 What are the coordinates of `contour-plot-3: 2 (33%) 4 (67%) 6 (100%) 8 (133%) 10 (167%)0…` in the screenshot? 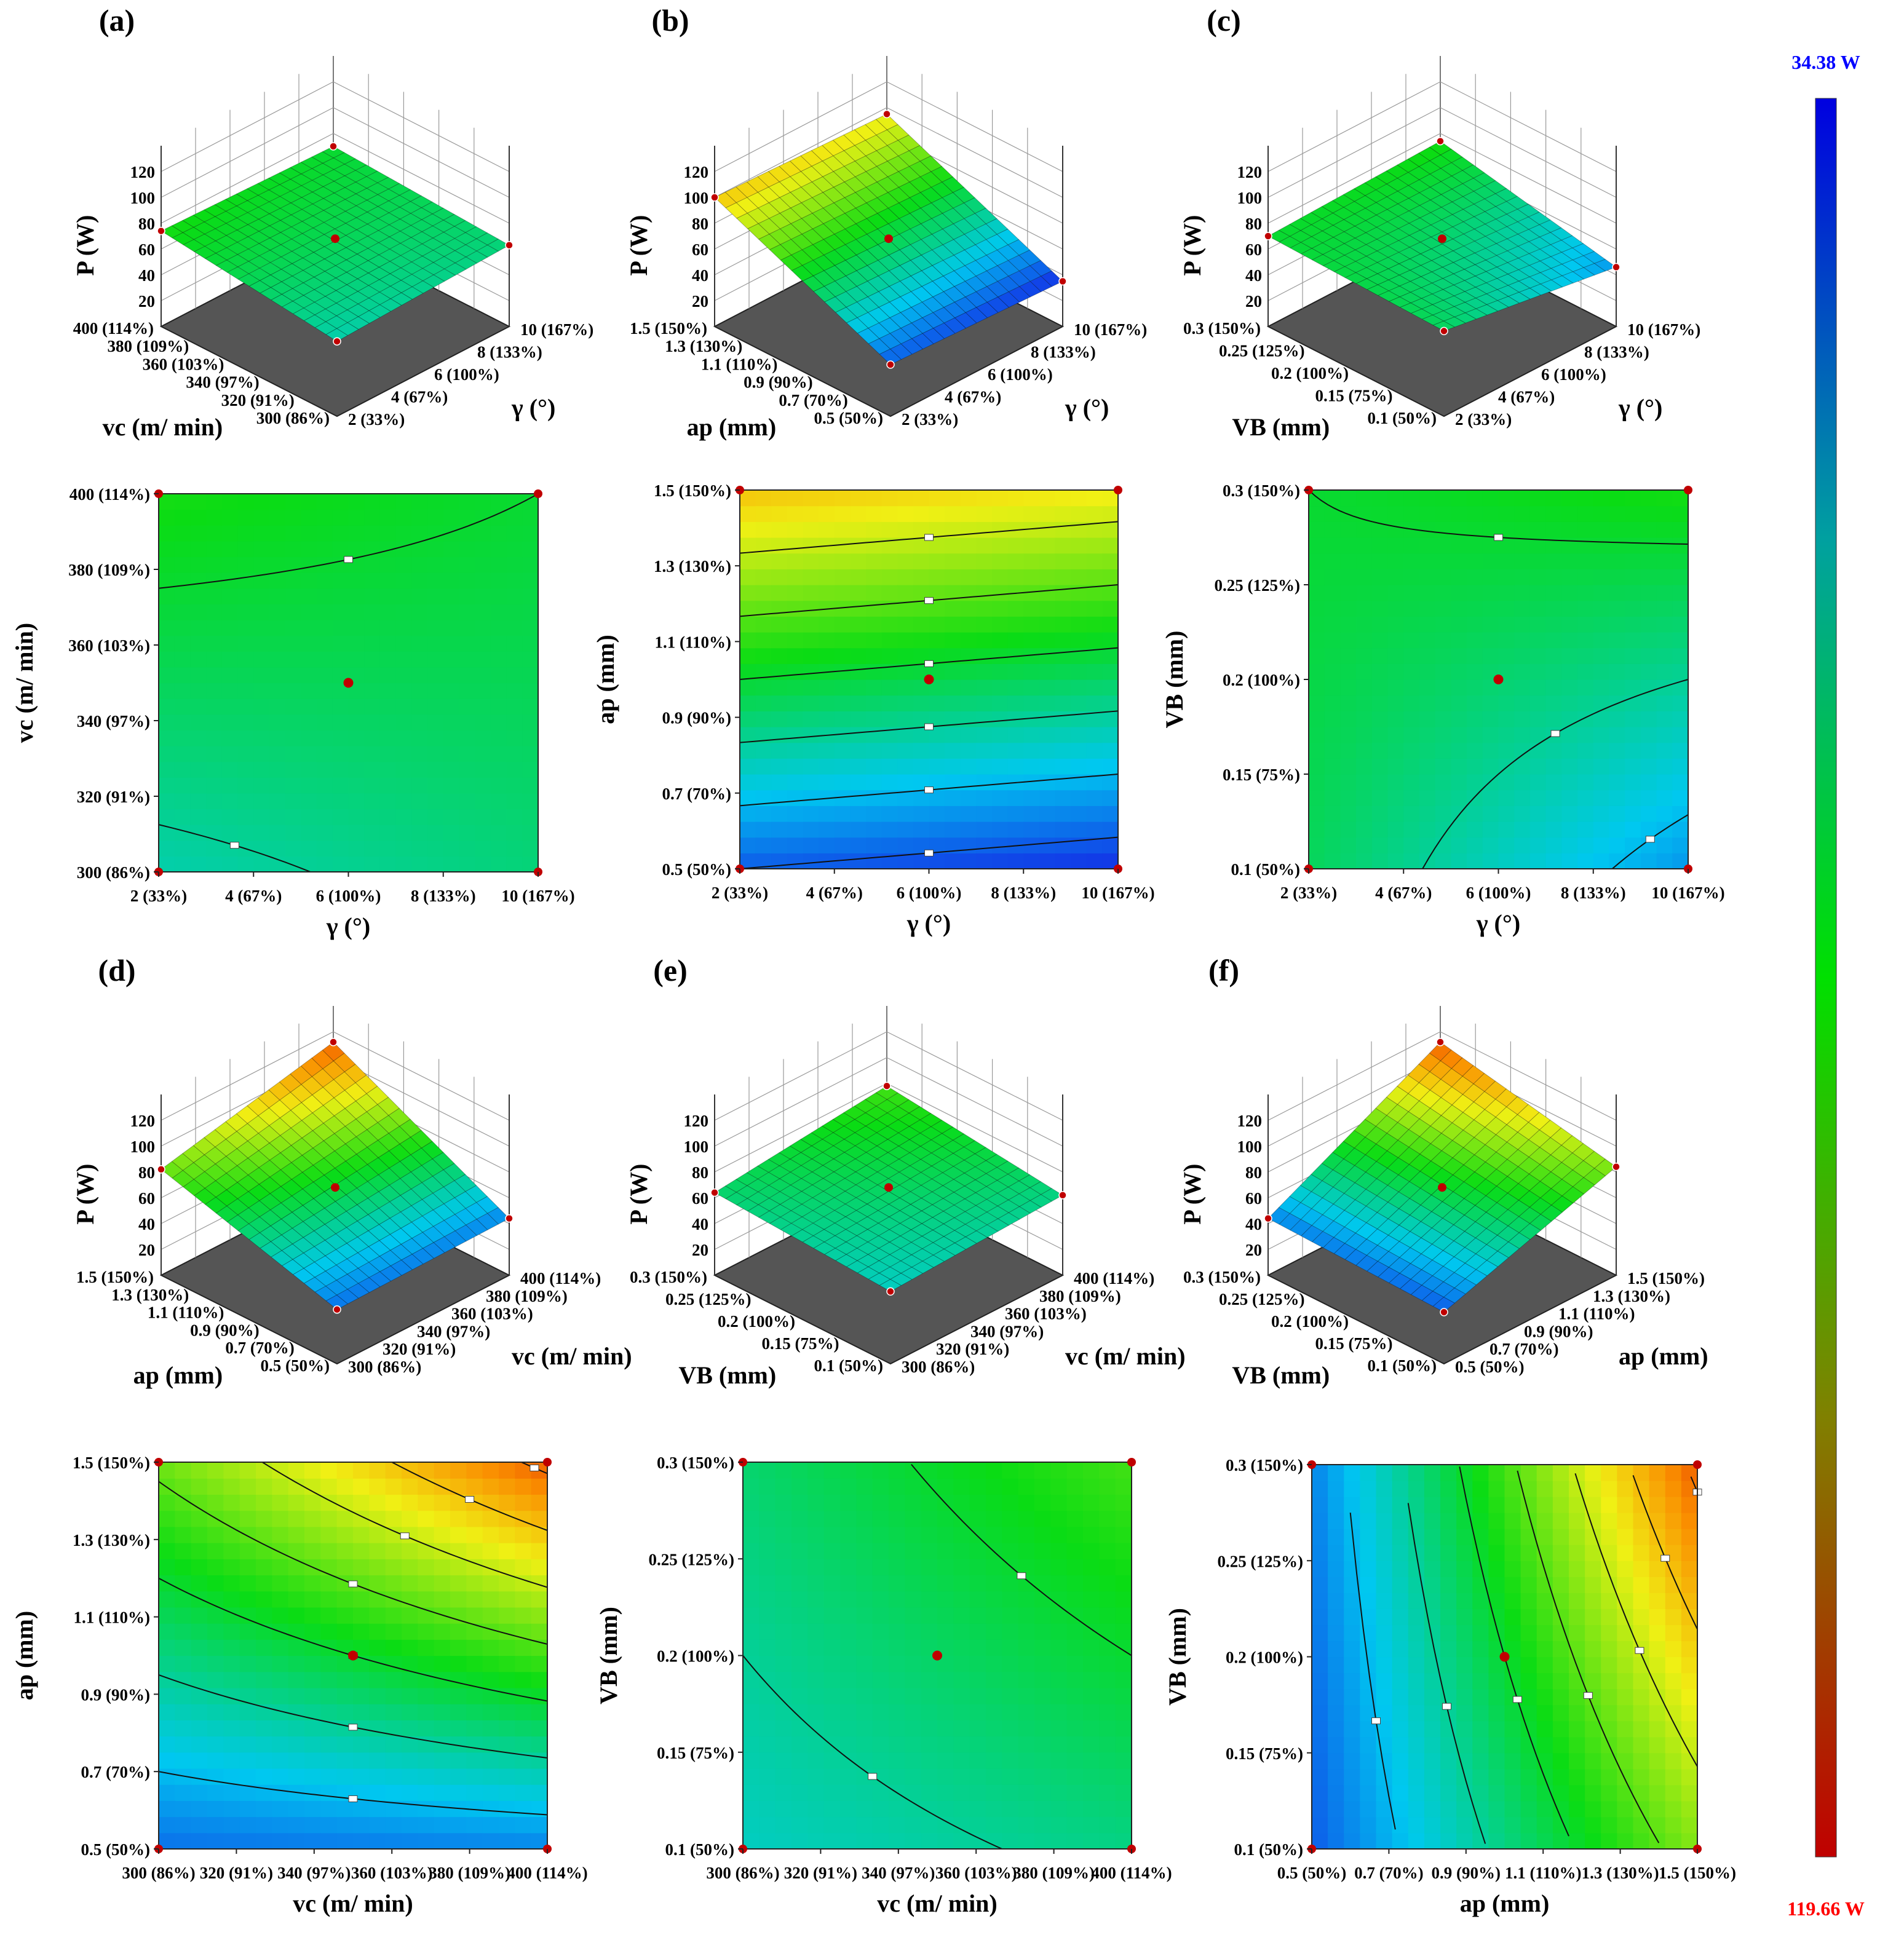 It's located at (1442, 709).